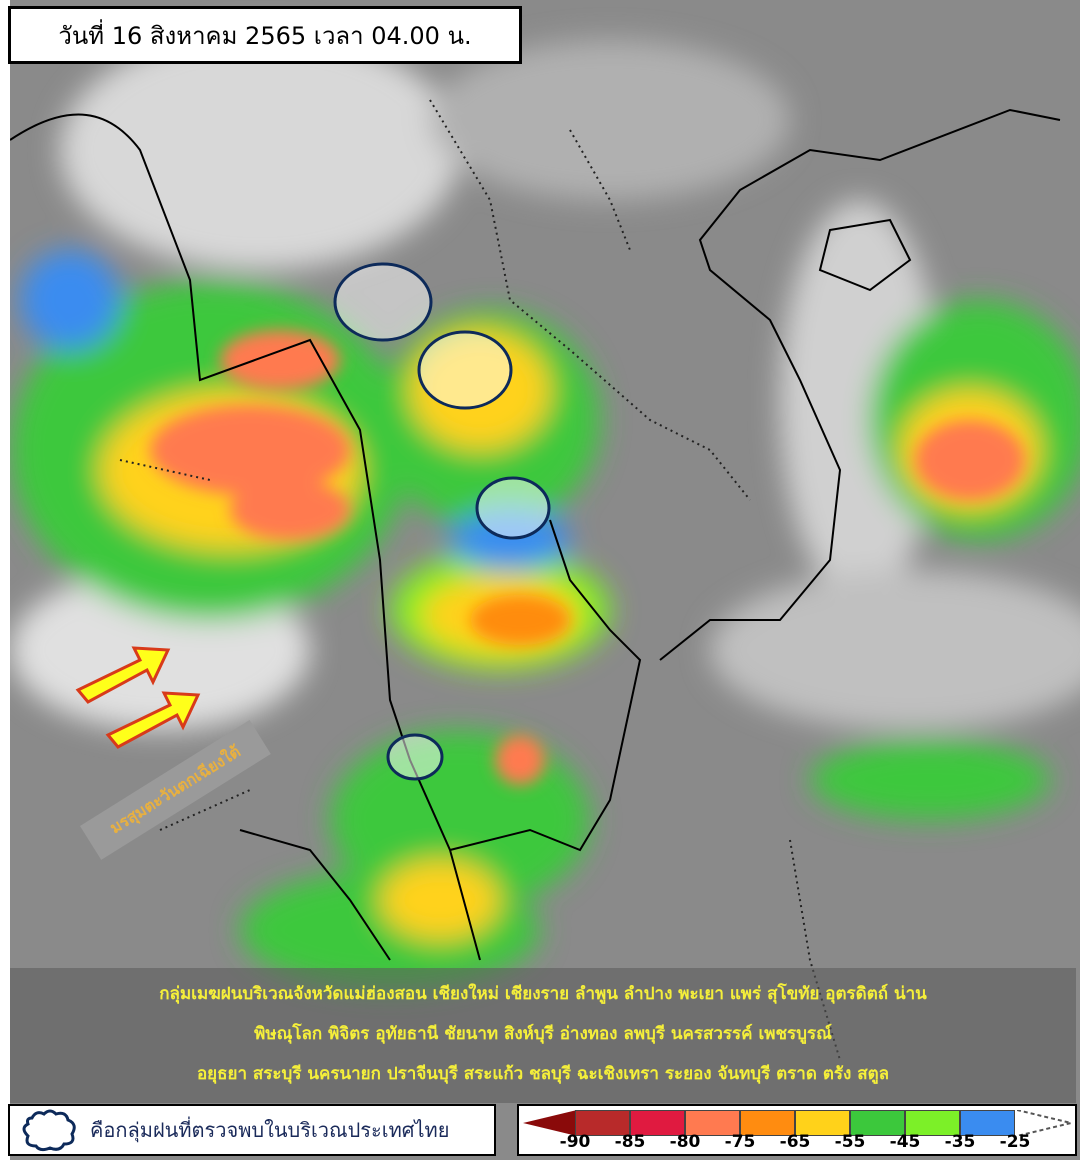 The image size is (1080, 1170). What do you see at coordinates (550, 1123) in the screenshot?
I see `scale-arrow-left` at bounding box center [550, 1123].